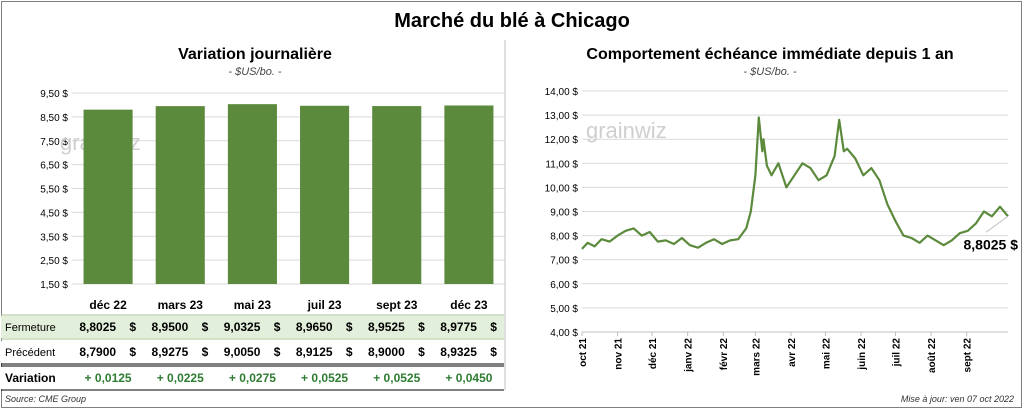 This screenshot has height=410, width=1024. What do you see at coordinates (54, 142) in the screenshot?
I see `bar-y-tick-label: 7,50 $` at bounding box center [54, 142].